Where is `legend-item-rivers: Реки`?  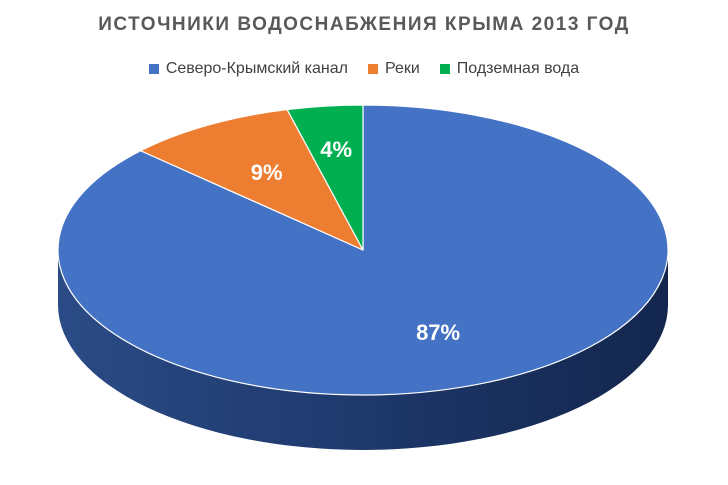 legend-item-rivers: Реки is located at coordinates (393, 69).